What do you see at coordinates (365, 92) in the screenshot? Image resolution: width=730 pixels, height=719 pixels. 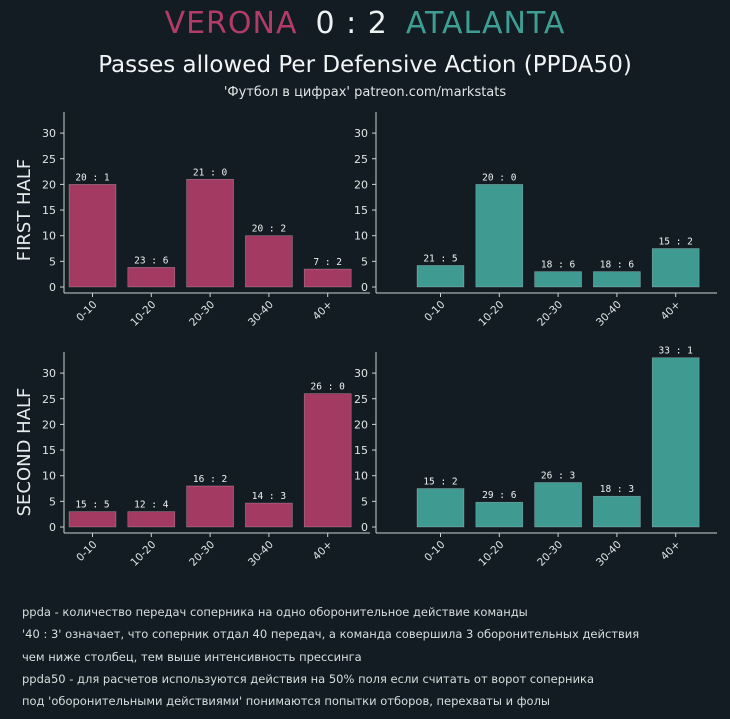 I see `chart-subtitle: 'Футбол в цифрах' patreon.com/markstats` at bounding box center [365, 92].